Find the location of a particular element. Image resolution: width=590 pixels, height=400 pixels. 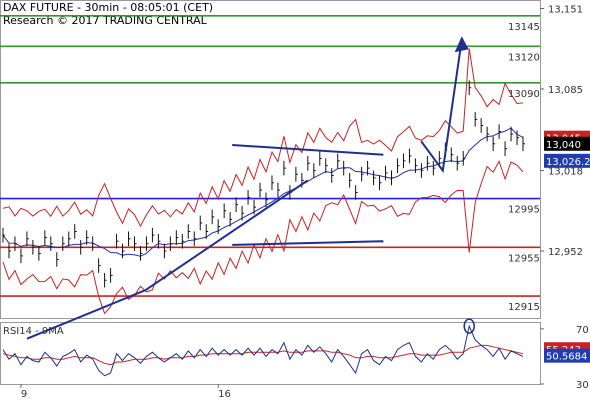

x-tick-label: 9 is located at coordinates (24, 394).